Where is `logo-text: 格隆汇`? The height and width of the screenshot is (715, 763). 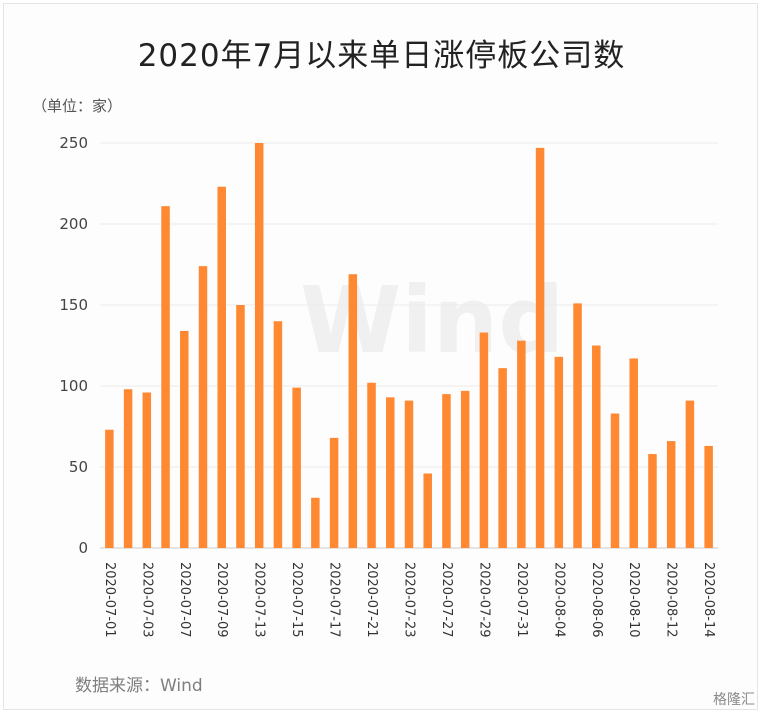 logo-text: 格隆汇 is located at coordinates (734, 700).